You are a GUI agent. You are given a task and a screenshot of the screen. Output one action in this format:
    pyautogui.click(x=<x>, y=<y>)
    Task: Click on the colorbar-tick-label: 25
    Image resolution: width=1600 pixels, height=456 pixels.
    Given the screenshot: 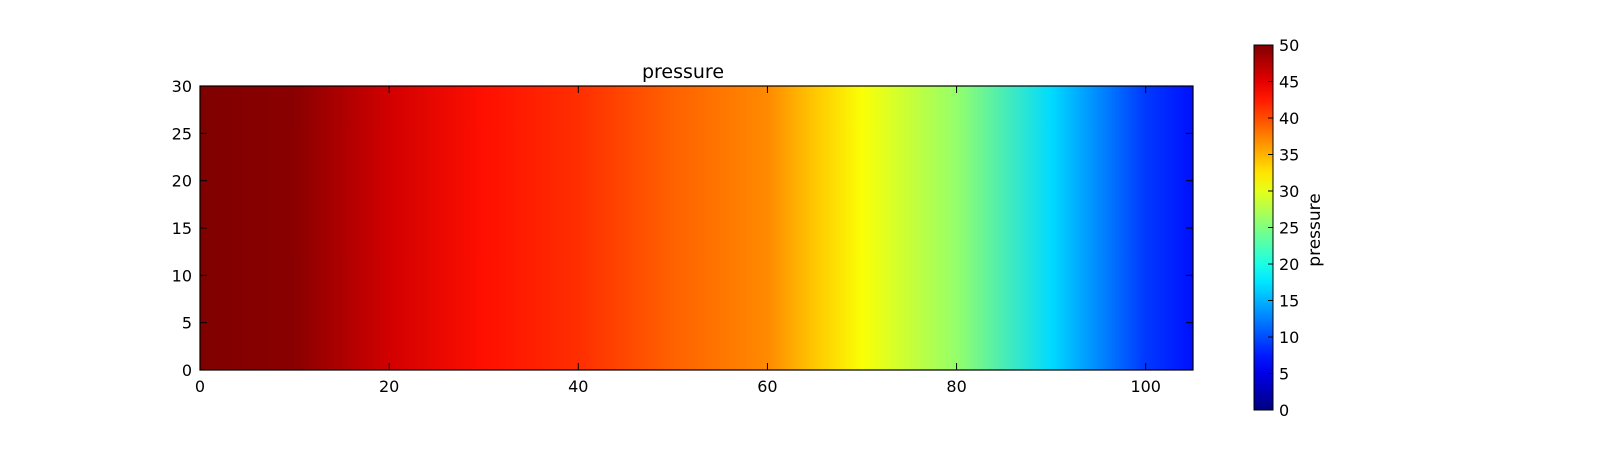 What is the action you would take?
    pyautogui.click(x=1289, y=228)
    